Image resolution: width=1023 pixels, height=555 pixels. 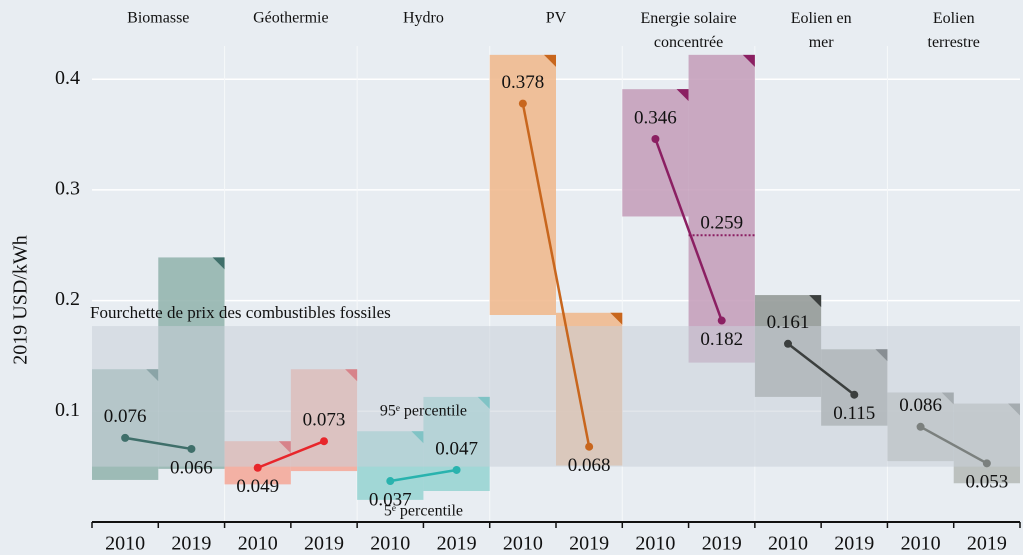 I want to click on y-axis-label: 2019 USD/kWh, so click(x=21, y=299).